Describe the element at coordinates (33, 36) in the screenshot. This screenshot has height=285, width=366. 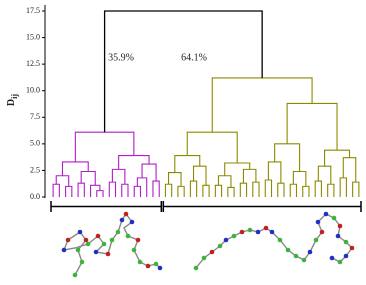
I see `y-tick-label: 15.0` at that location.